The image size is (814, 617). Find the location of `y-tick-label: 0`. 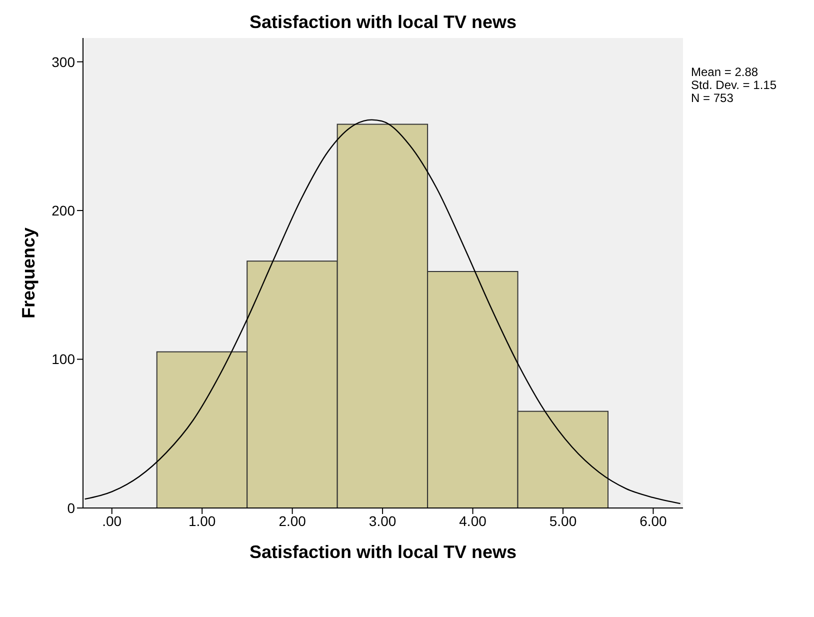

y-tick-label: 0 is located at coordinates (71, 508).